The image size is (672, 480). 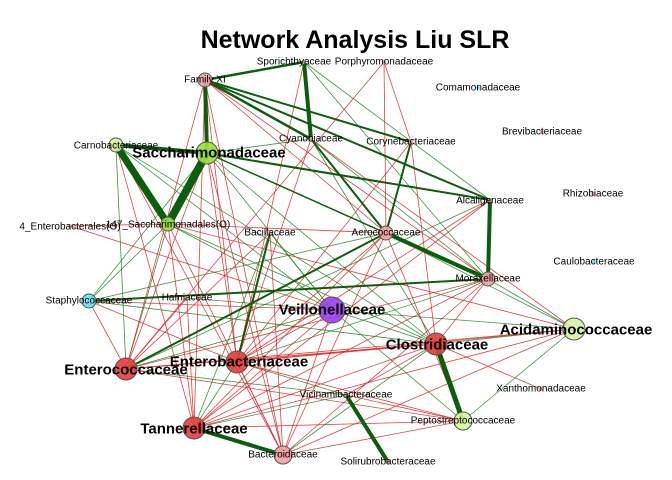 I want to click on node-saccharimonadaceae, so click(x=207, y=153).